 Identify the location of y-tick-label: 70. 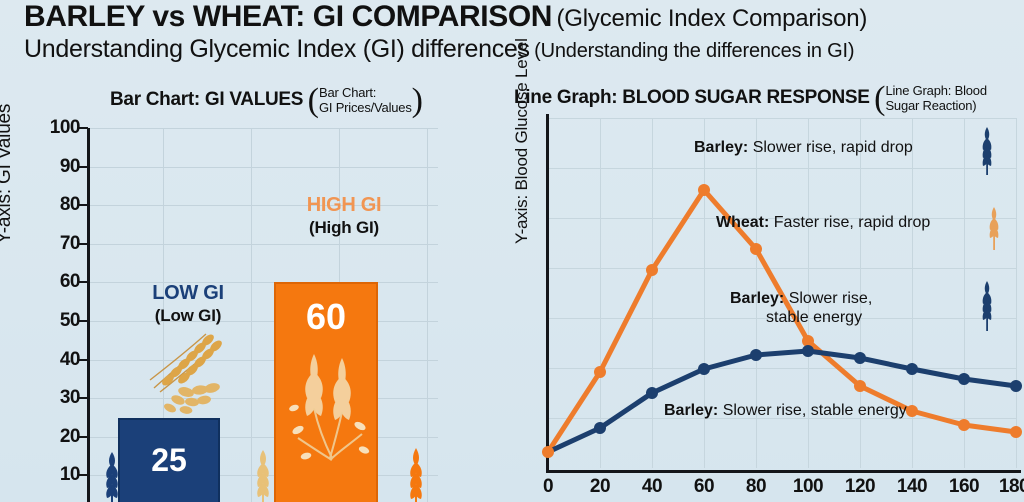
(70, 243).